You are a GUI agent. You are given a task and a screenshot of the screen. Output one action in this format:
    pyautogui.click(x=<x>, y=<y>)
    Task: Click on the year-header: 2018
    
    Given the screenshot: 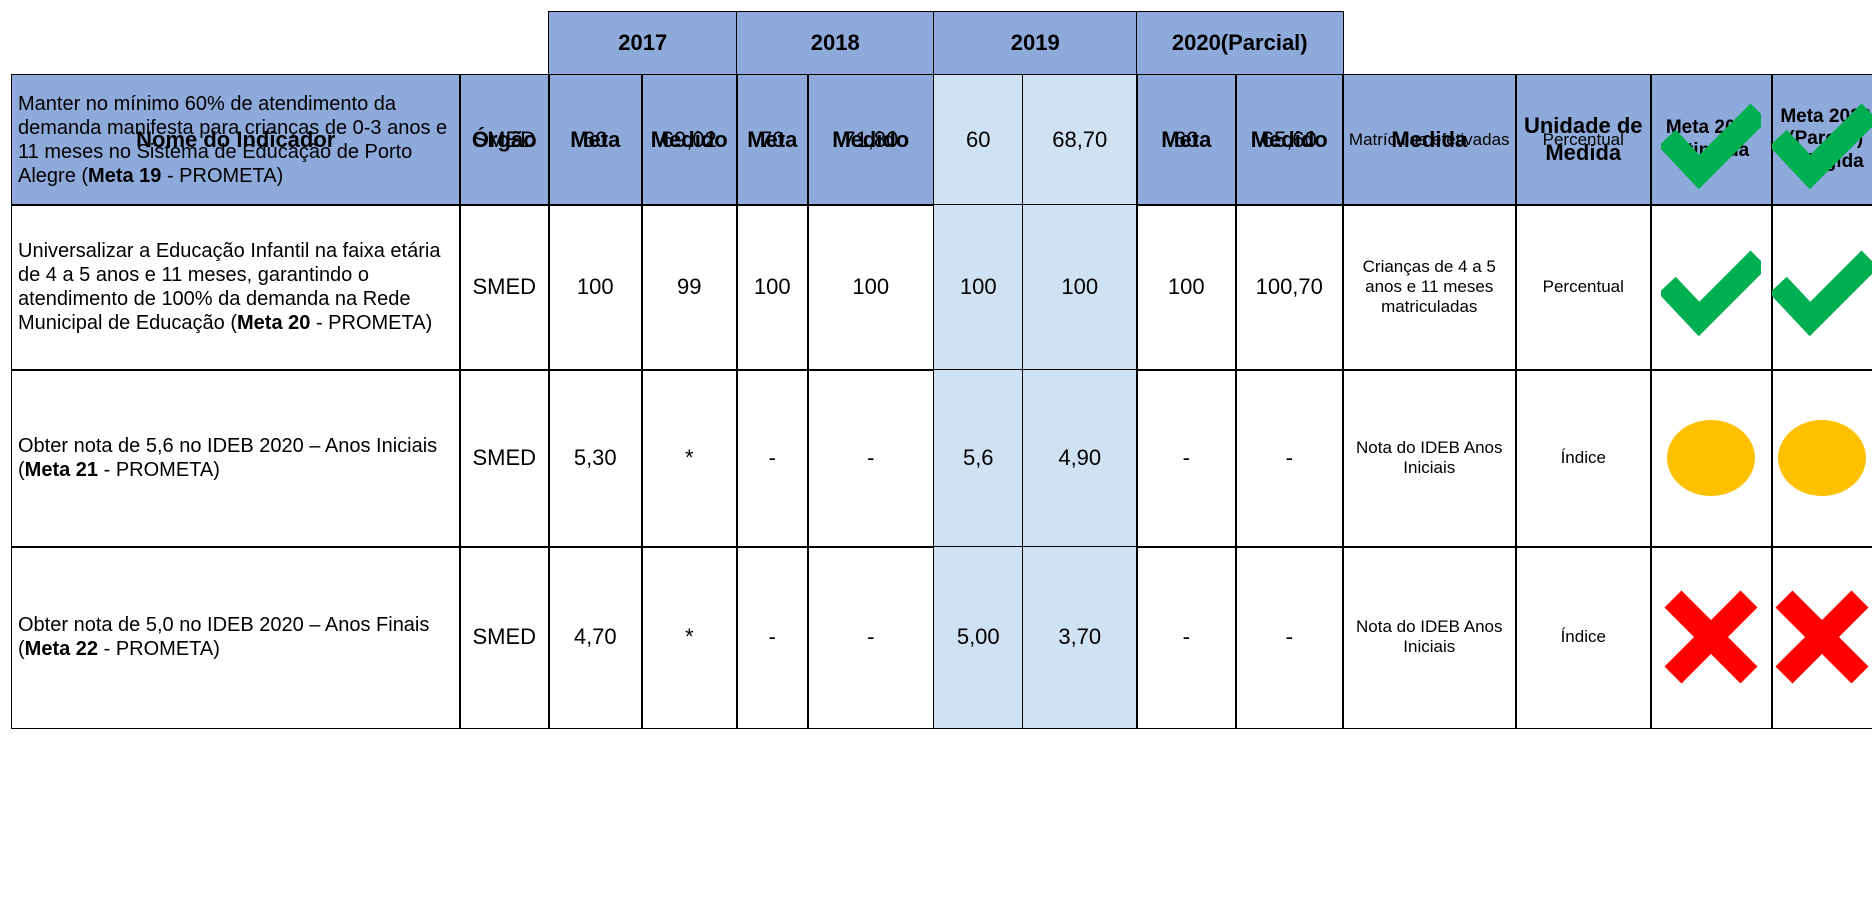 What is the action you would take?
    pyautogui.click(x=835, y=43)
    